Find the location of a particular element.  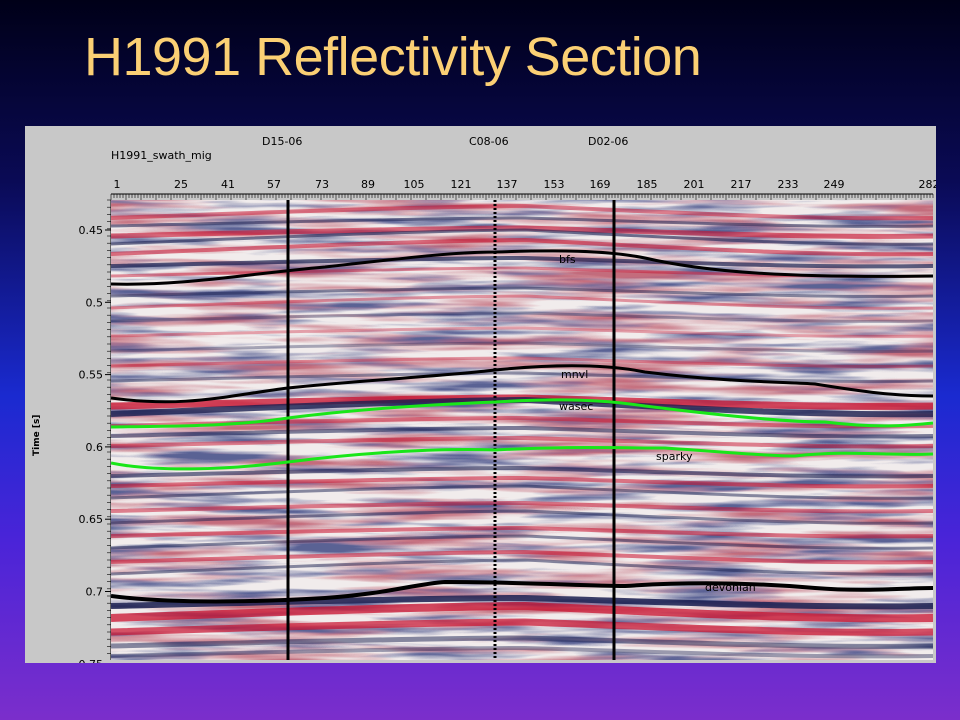

horizon-bfs is located at coordinates (522, 267).